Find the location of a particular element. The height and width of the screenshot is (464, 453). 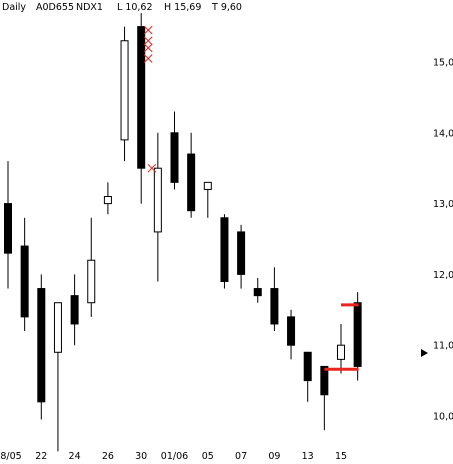

x-tick-label: 05 is located at coordinates (208, 456).